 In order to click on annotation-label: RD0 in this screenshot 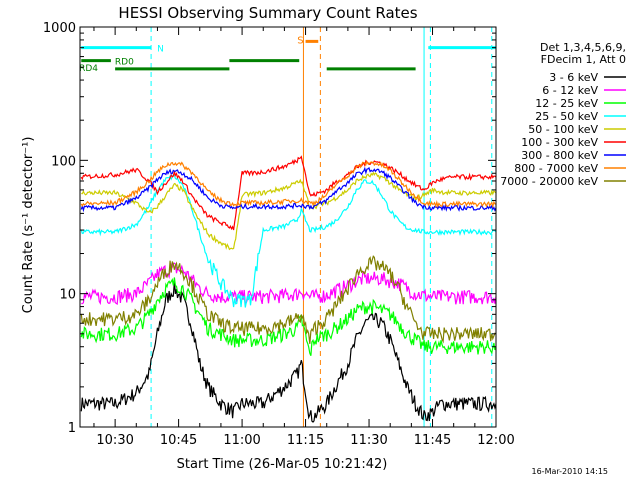, I will do `click(124, 63)`.